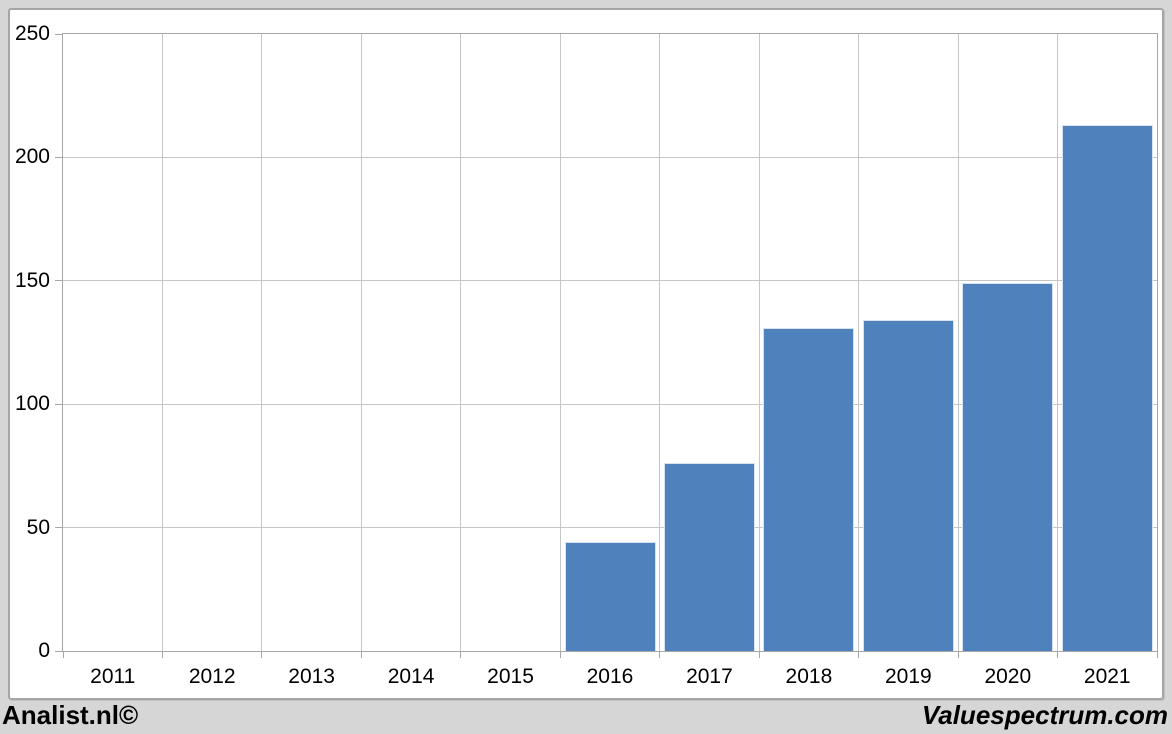  What do you see at coordinates (32, 404) in the screenshot?
I see `y-tick-label: 100` at bounding box center [32, 404].